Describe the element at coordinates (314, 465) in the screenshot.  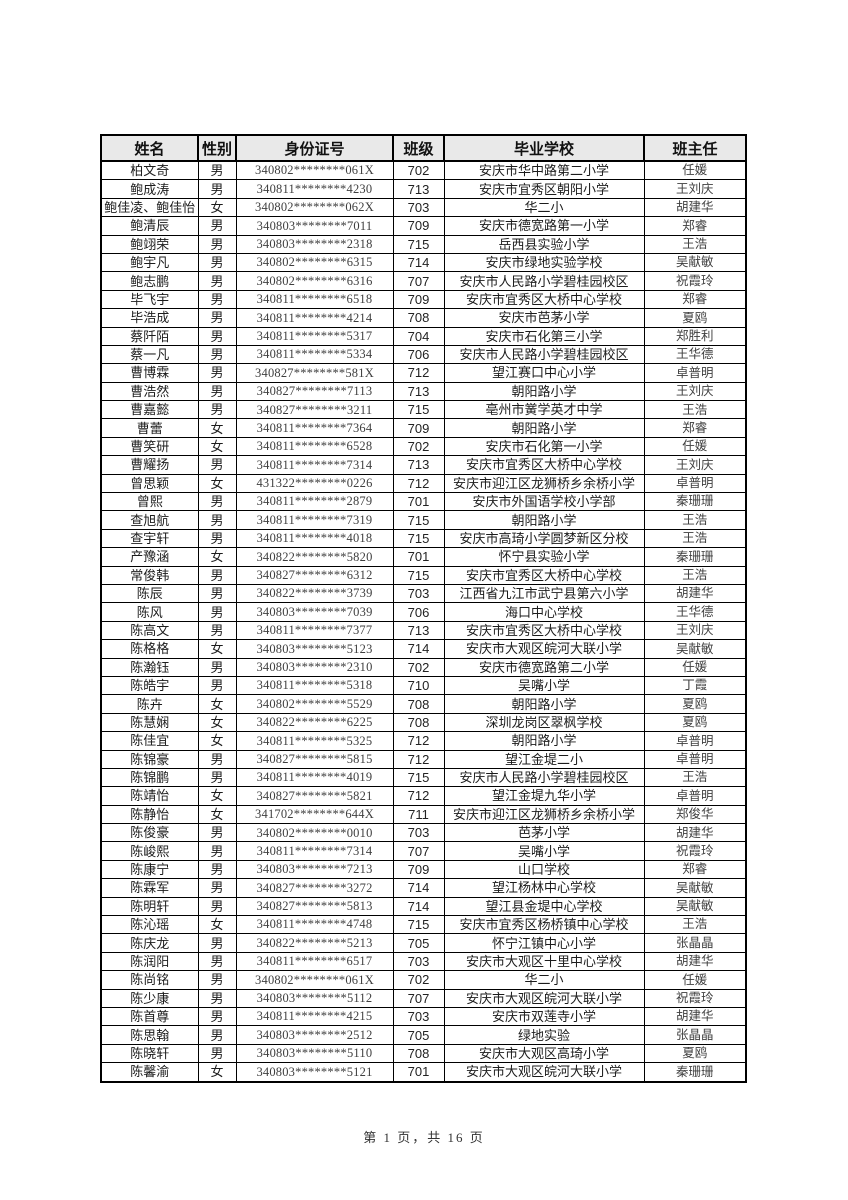
I see `id-number-cell: 340811********7314` at that location.